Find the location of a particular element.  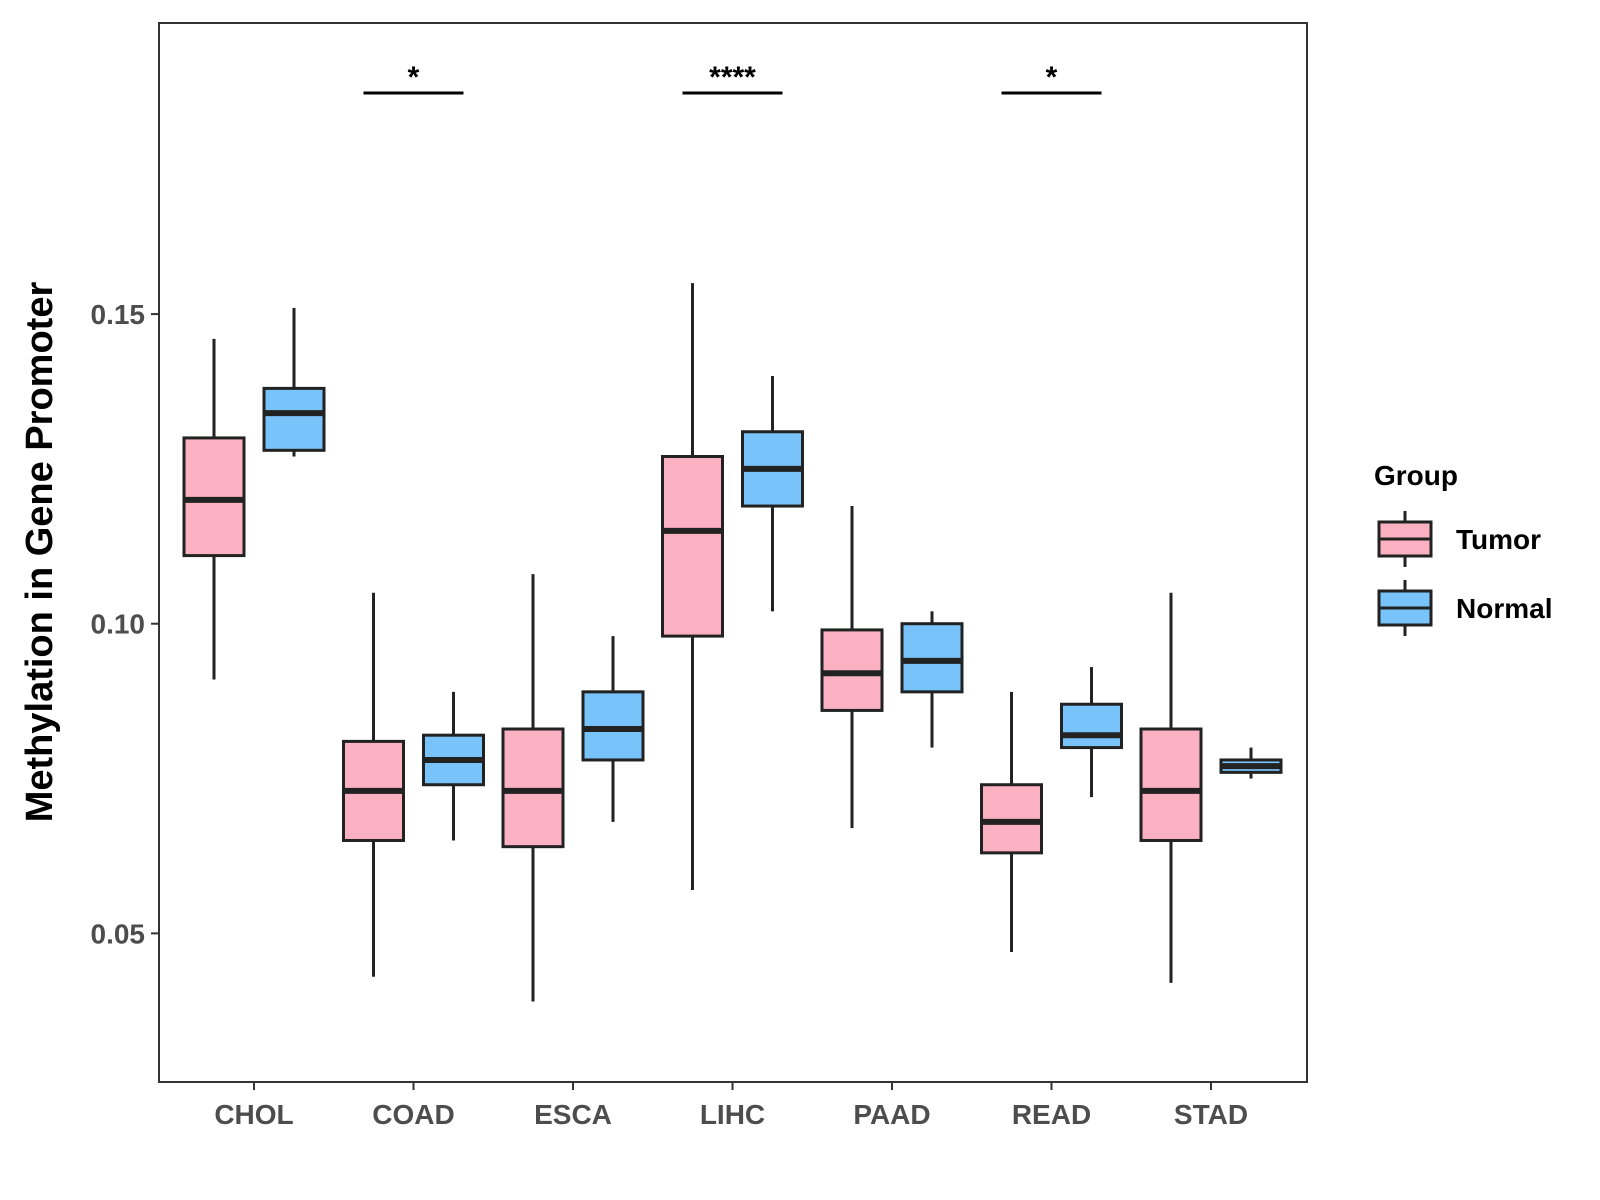

box-normal-chol is located at coordinates (294, 382).